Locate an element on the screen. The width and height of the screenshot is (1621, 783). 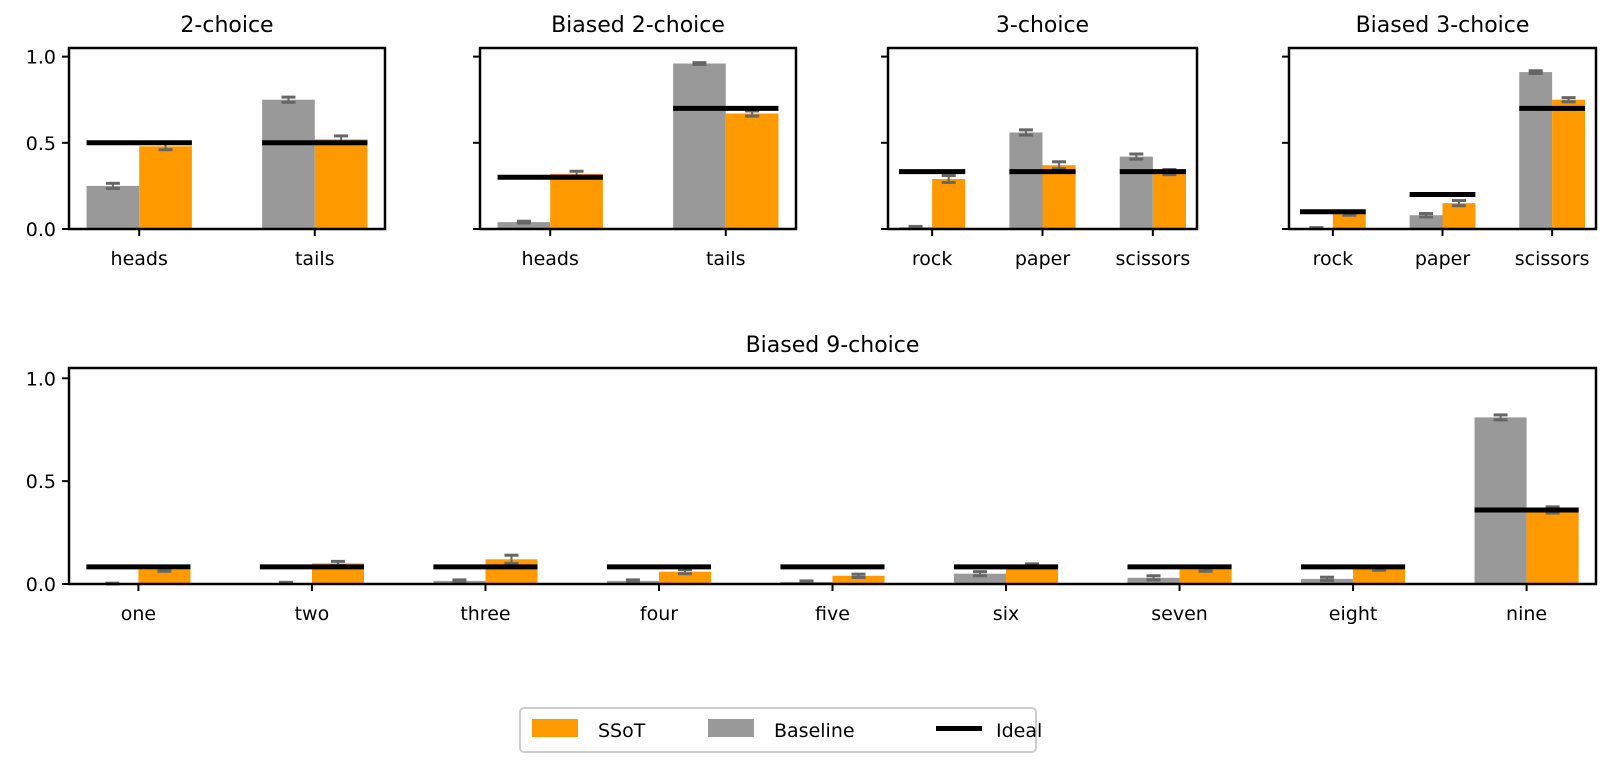
legend-label-ssot: SSoT is located at coordinates (622, 731).